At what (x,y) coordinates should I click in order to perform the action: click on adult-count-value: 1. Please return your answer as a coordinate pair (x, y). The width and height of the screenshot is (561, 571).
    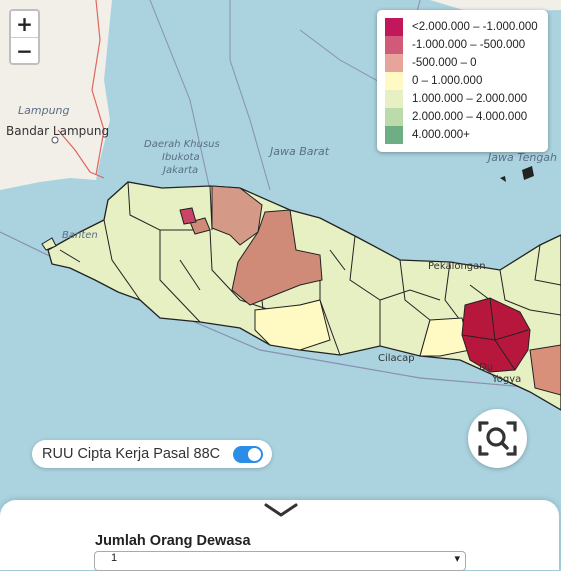
    Looking at the image, I should click on (114, 558).